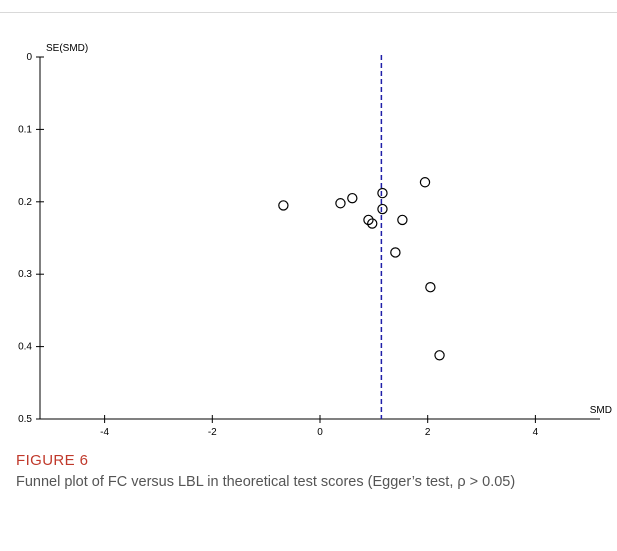 The width and height of the screenshot is (617, 551). Describe the element at coordinates (361, 269) in the screenshot. I see `data-points` at that location.